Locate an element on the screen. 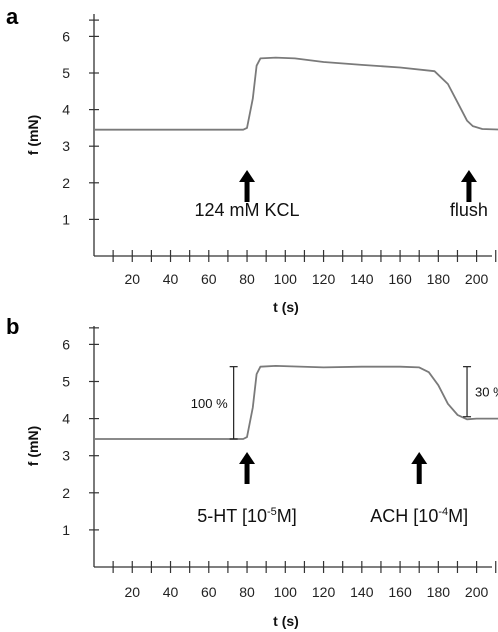  annotation-label: ACH [10-4M] is located at coordinates (419, 516).